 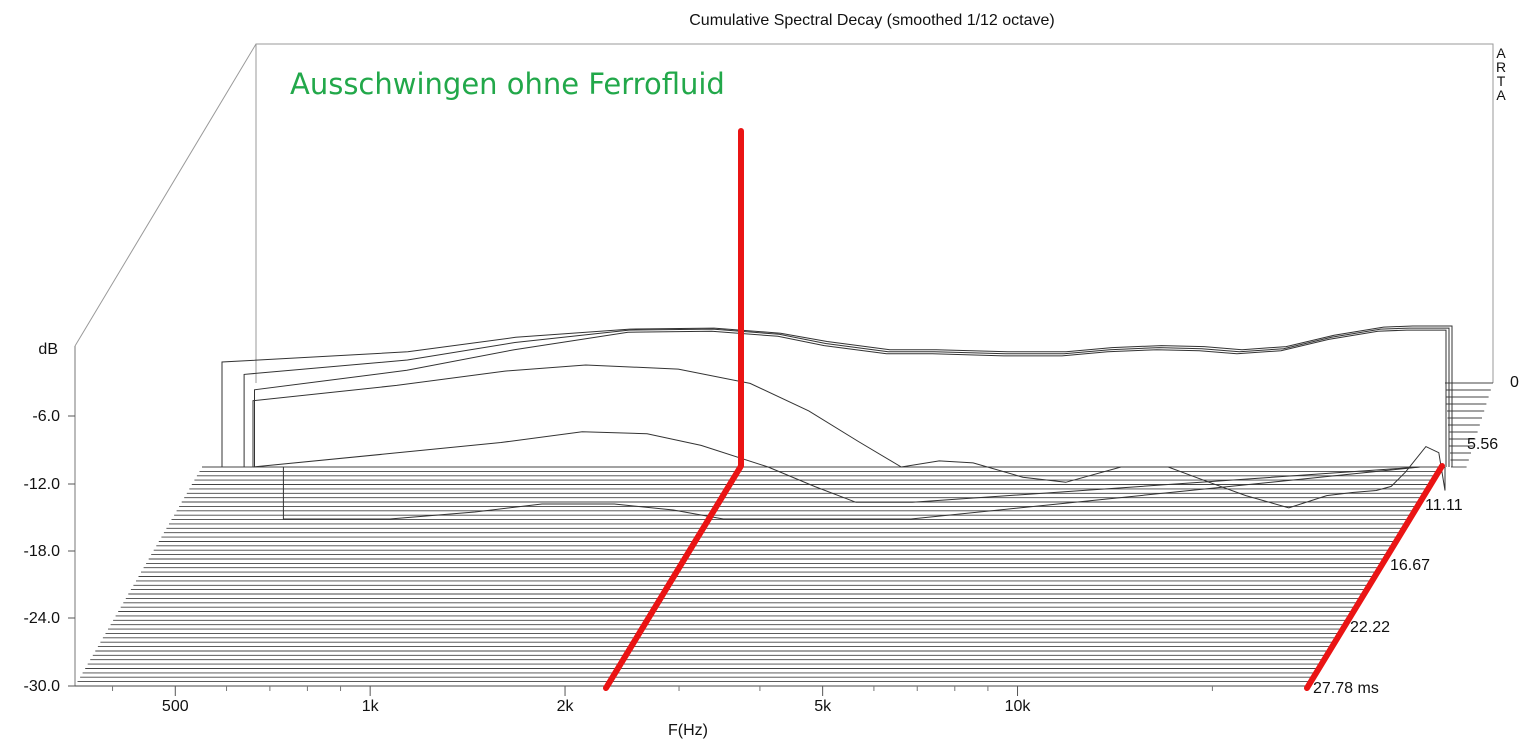 What do you see at coordinates (1444, 505) in the screenshot?
I see `time-tick-label: 11.11` at bounding box center [1444, 505].